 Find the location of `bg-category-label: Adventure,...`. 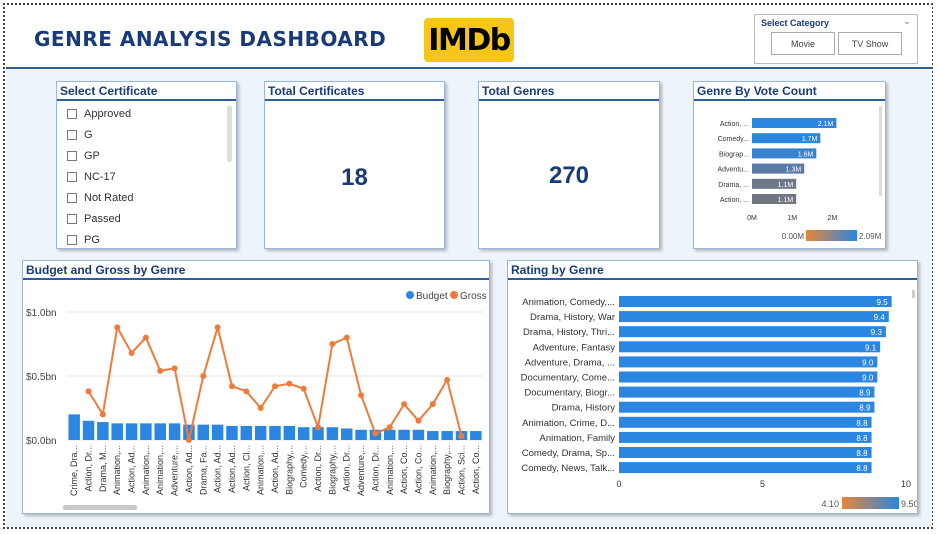

bg-category-label: Adventure,... is located at coordinates (175, 470).